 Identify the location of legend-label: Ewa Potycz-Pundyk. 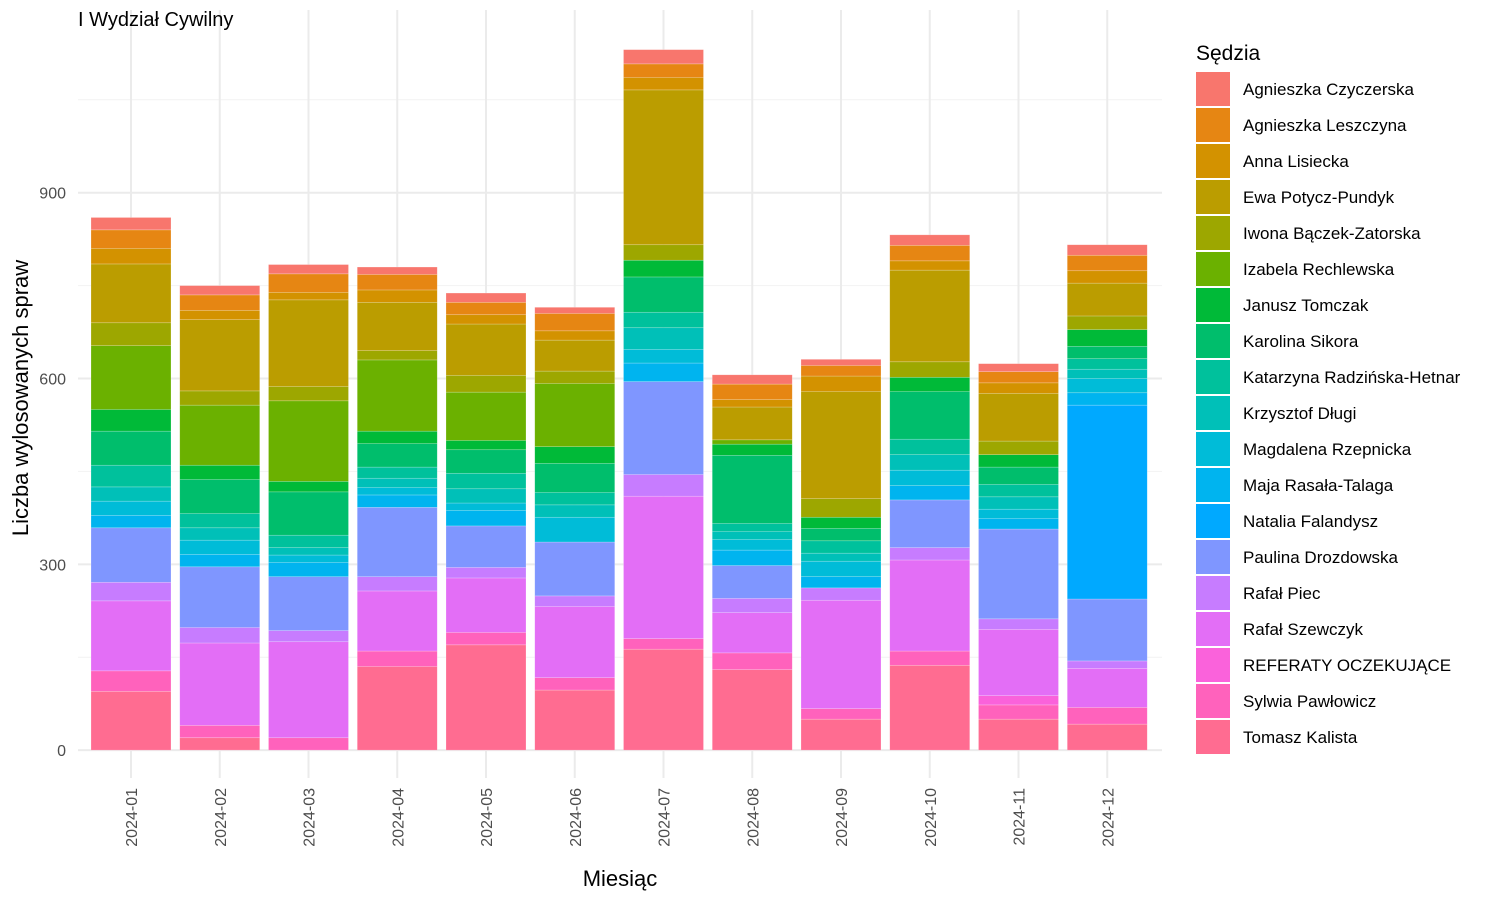
(1319, 197).